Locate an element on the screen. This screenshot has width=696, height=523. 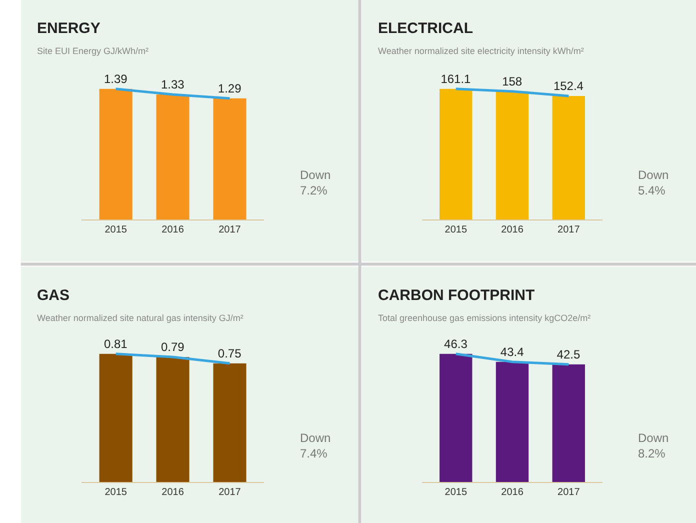
chart-subtitle: Total greenhouse gas emissions intensity kgCO2e/m² is located at coordinates (484, 318).